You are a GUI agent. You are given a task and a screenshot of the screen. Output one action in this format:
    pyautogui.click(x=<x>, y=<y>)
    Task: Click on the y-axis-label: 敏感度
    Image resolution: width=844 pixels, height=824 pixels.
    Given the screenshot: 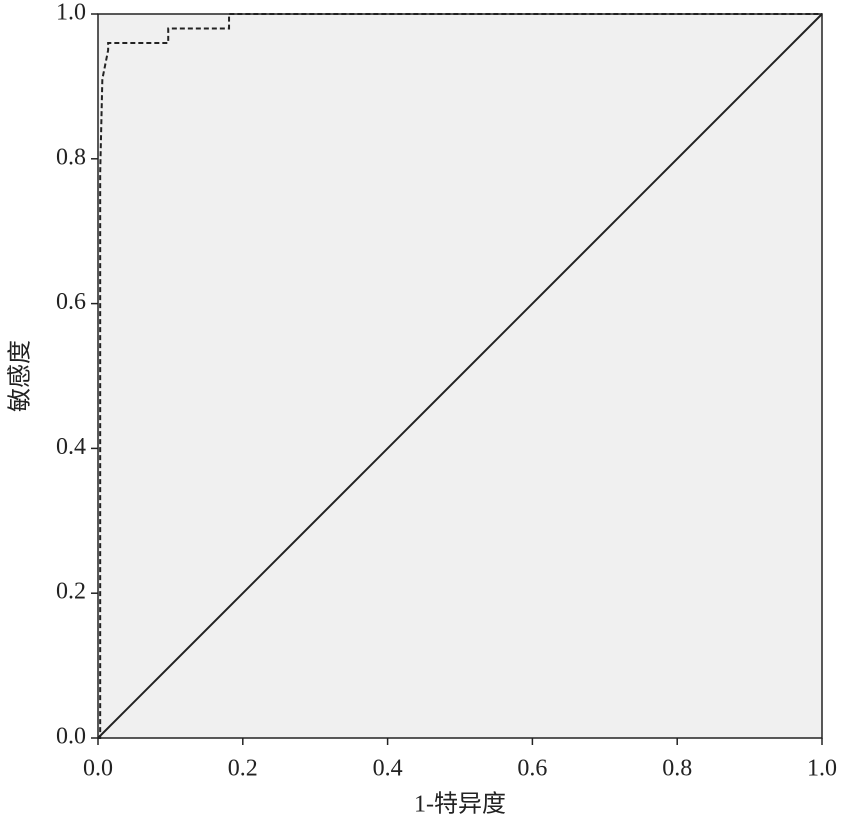 What is the action you would take?
    pyautogui.click(x=20, y=376)
    